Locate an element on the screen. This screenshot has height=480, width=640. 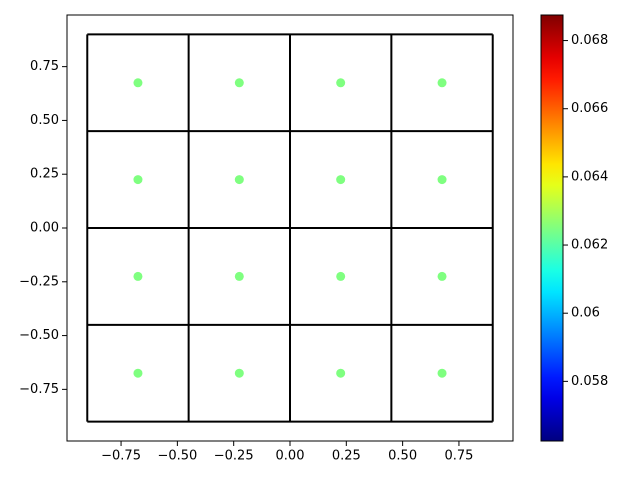
colorbar-tick-label: 0.064 is located at coordinates (589, 176).